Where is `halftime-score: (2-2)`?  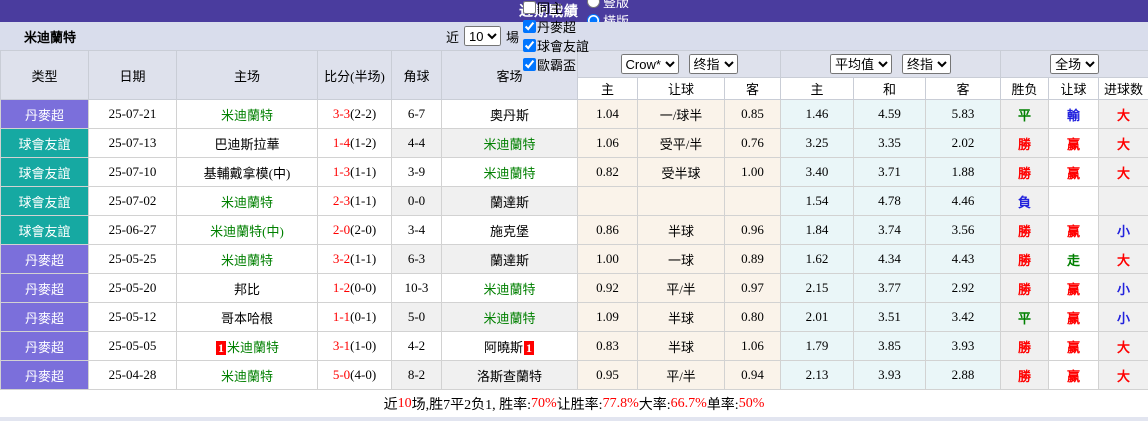 halftime-score: (2-2) is located at coordinates (363, 113).